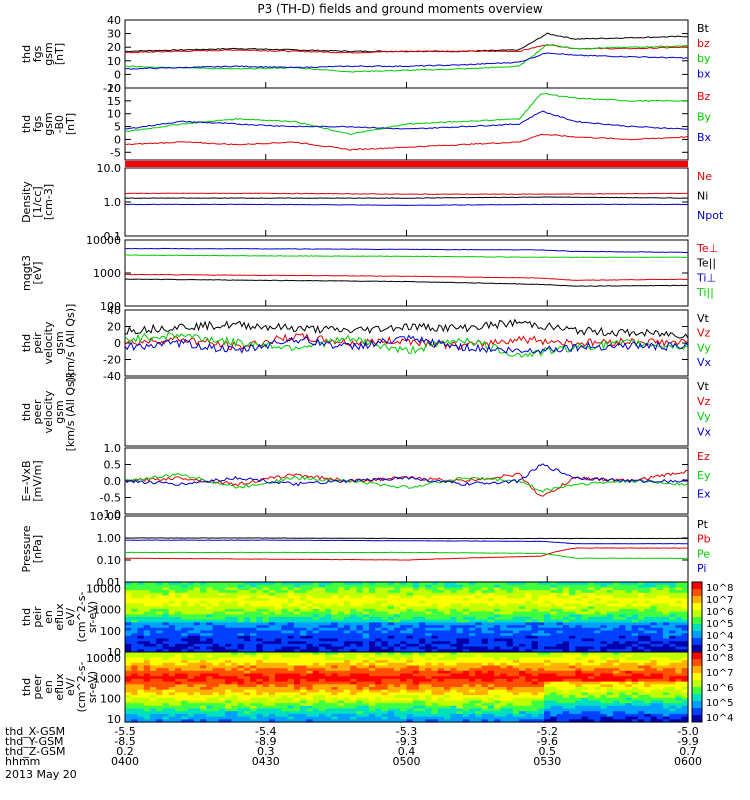 This screenshot has height=800, width=750. I want to click on panel-separator, so click(406, 164).